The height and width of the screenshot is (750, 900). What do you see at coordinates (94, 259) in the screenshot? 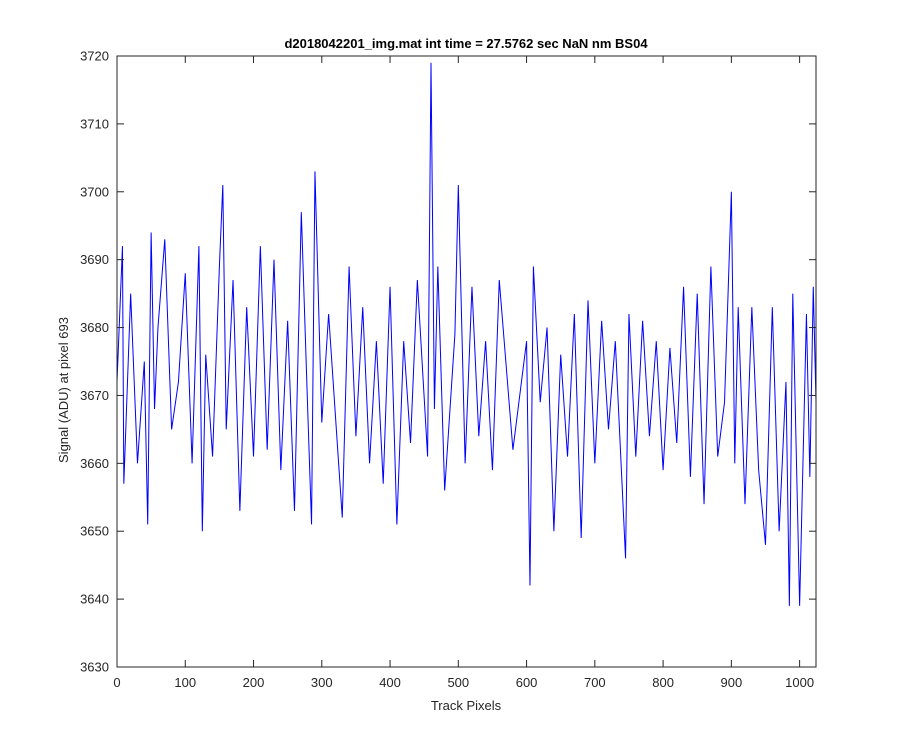
I see `y-tick-label: 3690` at bounding box center [94, 259].